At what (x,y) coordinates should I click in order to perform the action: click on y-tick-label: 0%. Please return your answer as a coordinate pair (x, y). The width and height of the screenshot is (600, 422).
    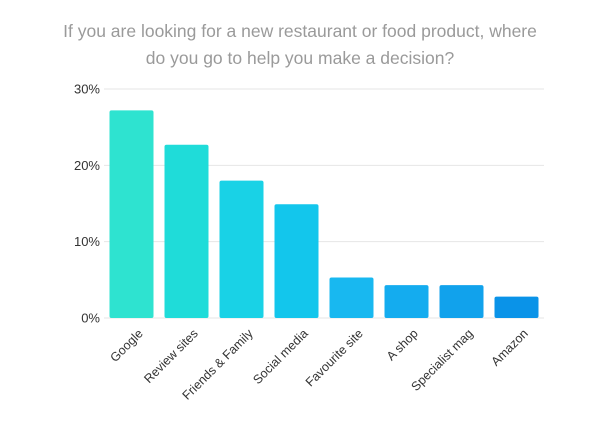
    Looking at the image, I should click on (90, 318).